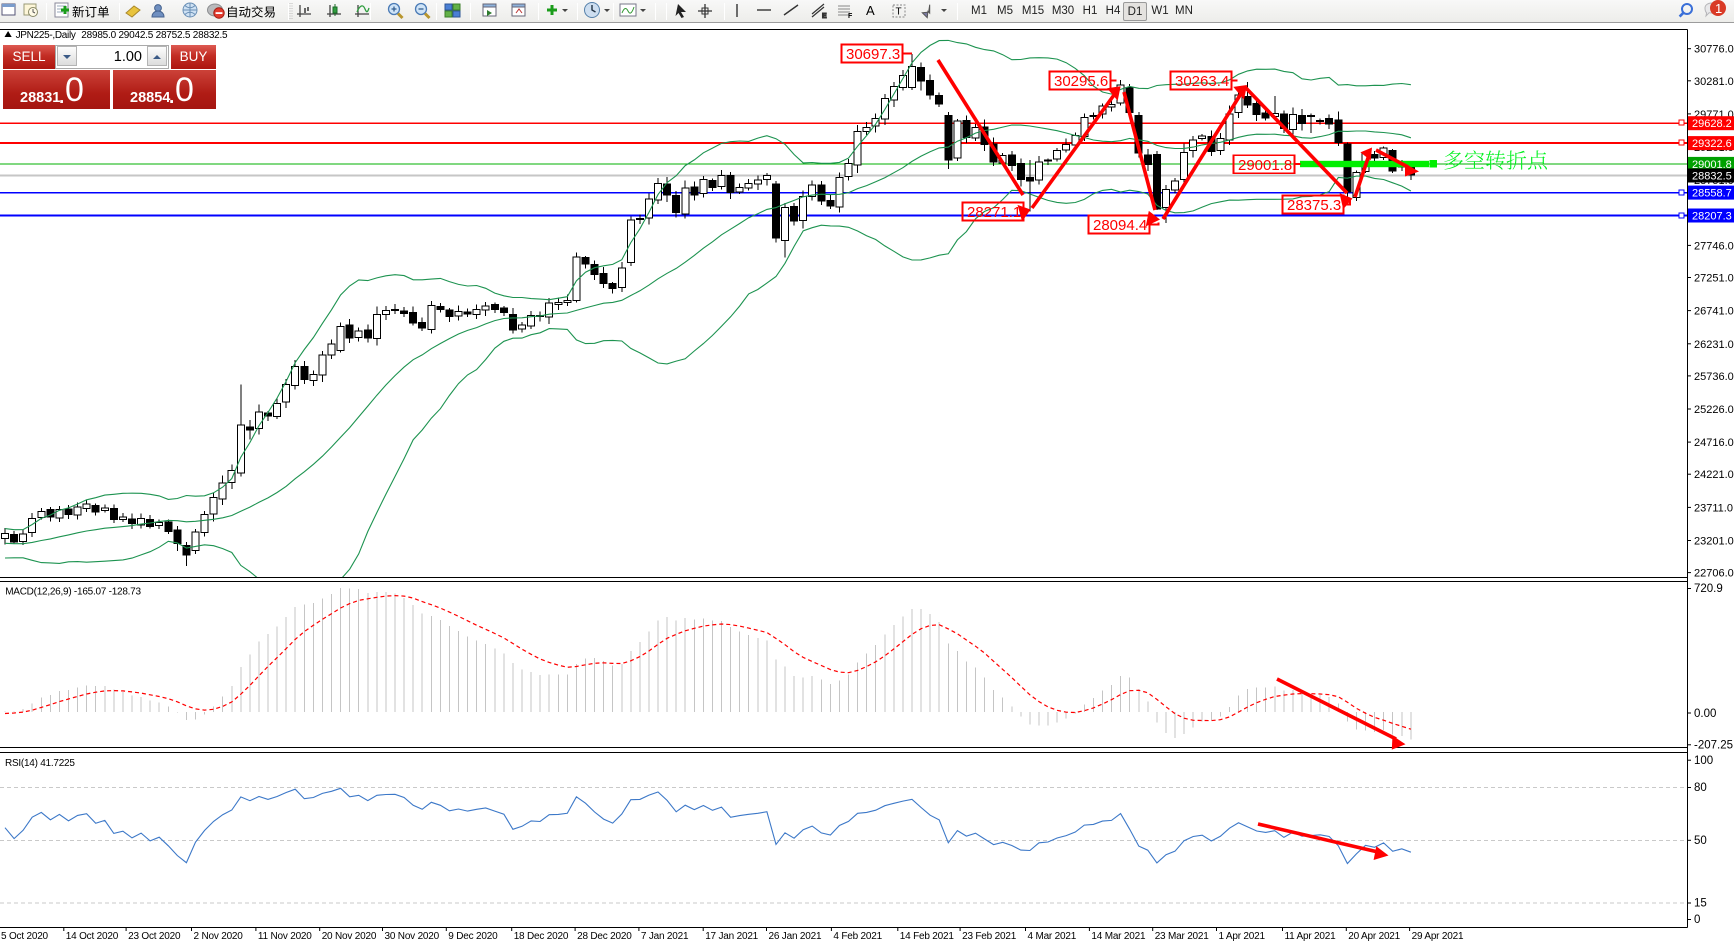  I want to click on svg-text: 30281.0, so click(1714, 82).